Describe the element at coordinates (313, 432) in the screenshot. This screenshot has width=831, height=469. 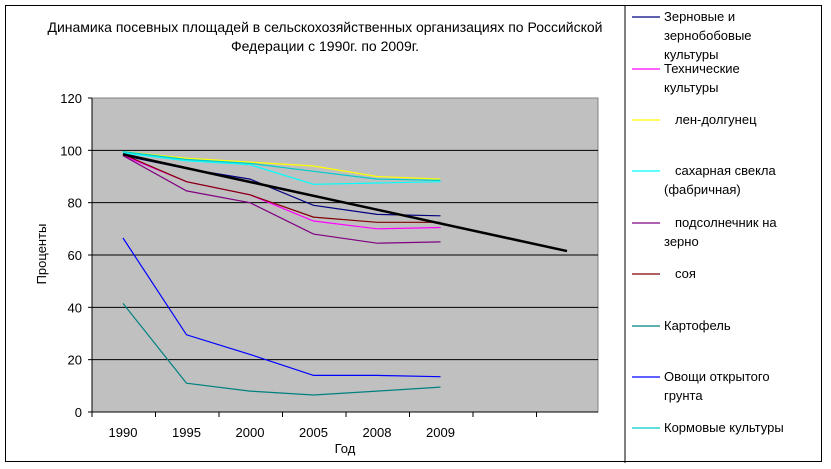
I see `x-tick-label: 2005` at that location.